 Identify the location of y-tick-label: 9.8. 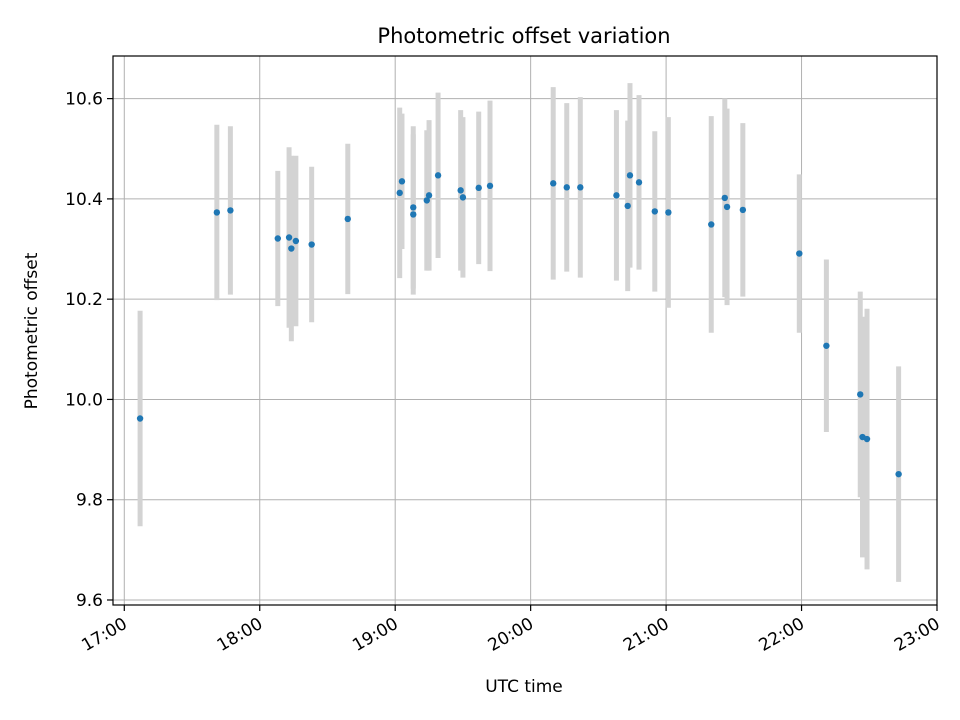
(89, 501).